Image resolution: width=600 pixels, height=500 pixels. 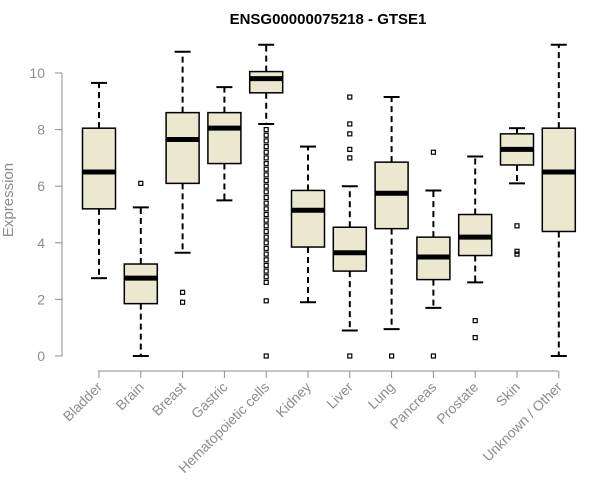 I want to click on box-breast, so click(x=182, y=177).